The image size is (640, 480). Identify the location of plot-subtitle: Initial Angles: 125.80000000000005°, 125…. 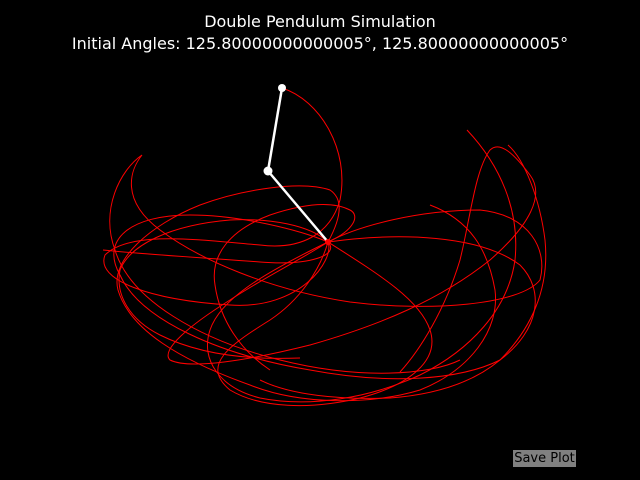
(320, 43).